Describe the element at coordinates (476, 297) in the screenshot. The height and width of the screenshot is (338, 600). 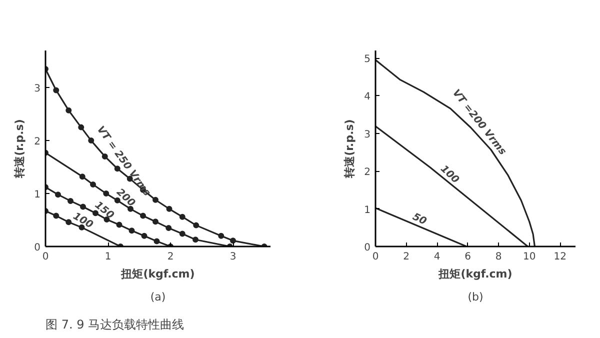
I see `text: (b)` at that location.